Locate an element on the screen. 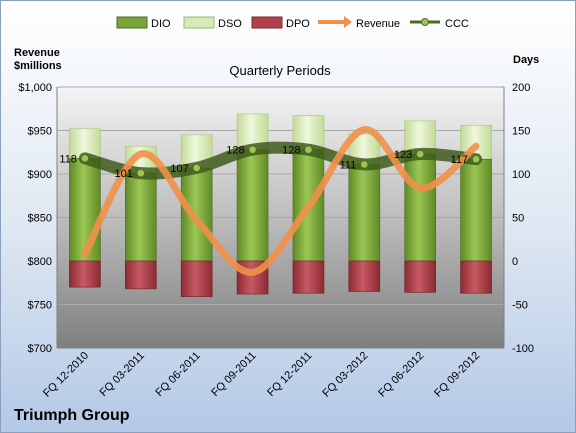 The width and height of the screenshot is (576, 433). legend-swatch-dso is located at coordinates (199, 22).